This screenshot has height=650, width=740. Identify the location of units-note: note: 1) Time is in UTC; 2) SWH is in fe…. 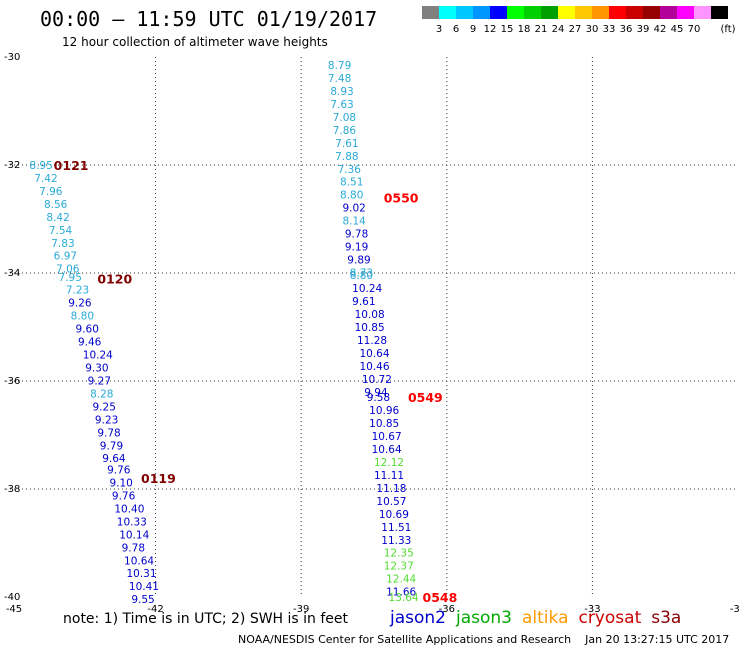
(206, 619).